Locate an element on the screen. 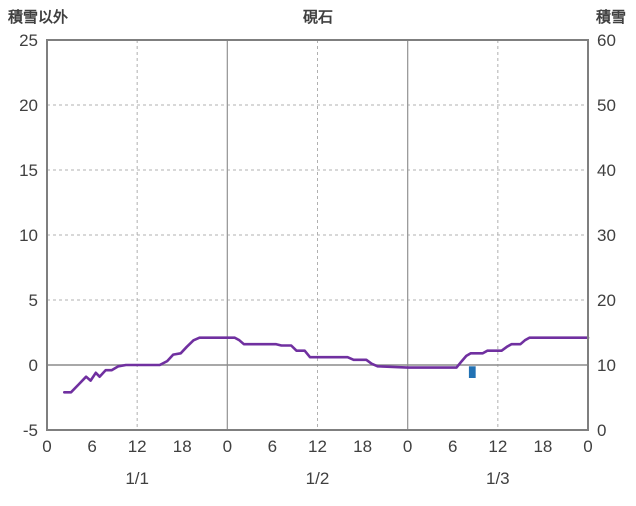 This screenshot has height=506, width=636. chart-title: 硯石 is located at coordinates (318, 17).